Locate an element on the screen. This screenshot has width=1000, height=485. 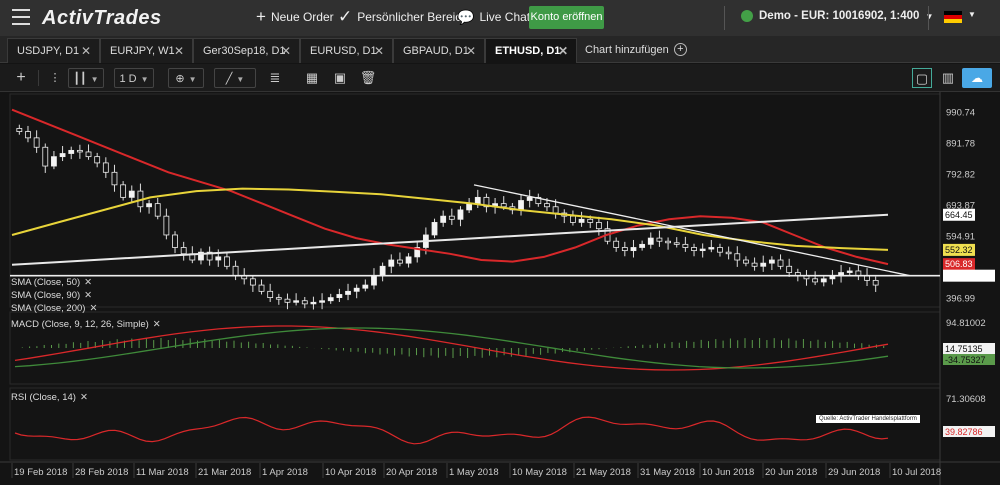
chart-type-dropdown: ┃┃ ▼ is located at coordinates (86, 78).